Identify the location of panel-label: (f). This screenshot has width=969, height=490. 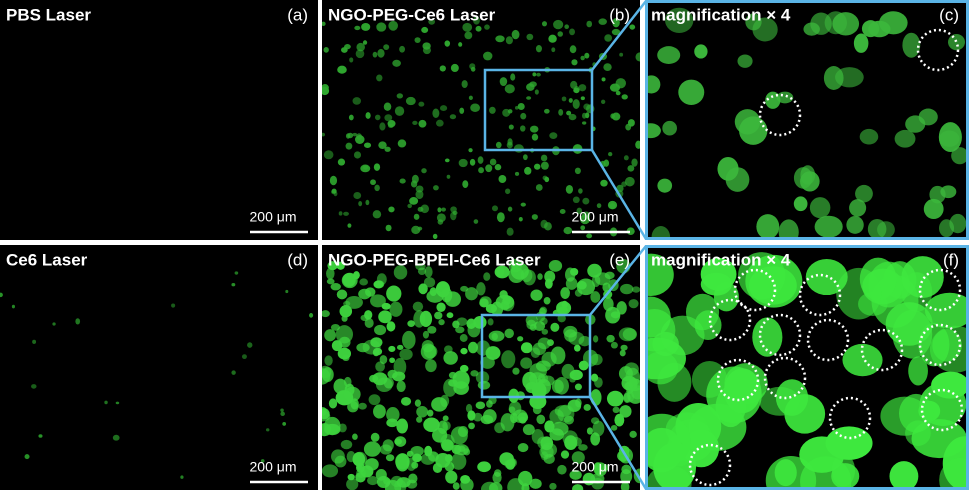
(951, 259).